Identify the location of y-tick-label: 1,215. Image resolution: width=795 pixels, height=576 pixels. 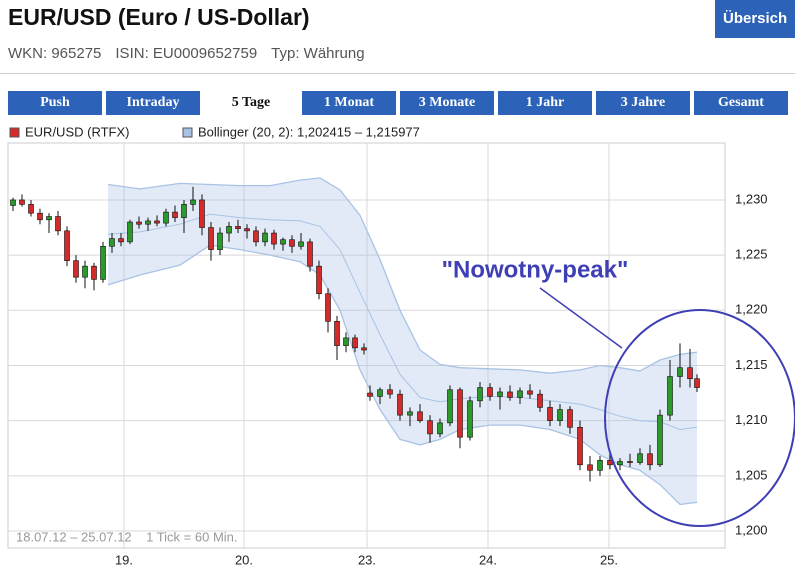
(751, 364).